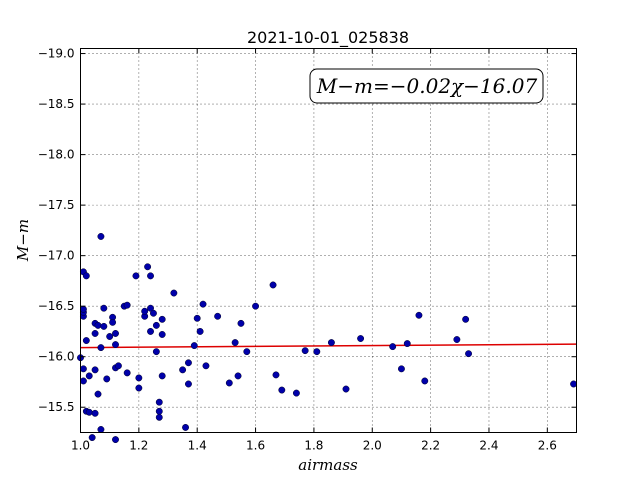  Describe the element at coordinates (56, 104) in the screenshot. I see `y-tick-label: −18.5` at that location.